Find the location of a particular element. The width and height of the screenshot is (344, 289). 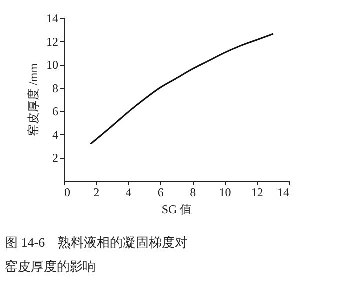

x-tick-label: 2 is located at coordinates (97, 193).